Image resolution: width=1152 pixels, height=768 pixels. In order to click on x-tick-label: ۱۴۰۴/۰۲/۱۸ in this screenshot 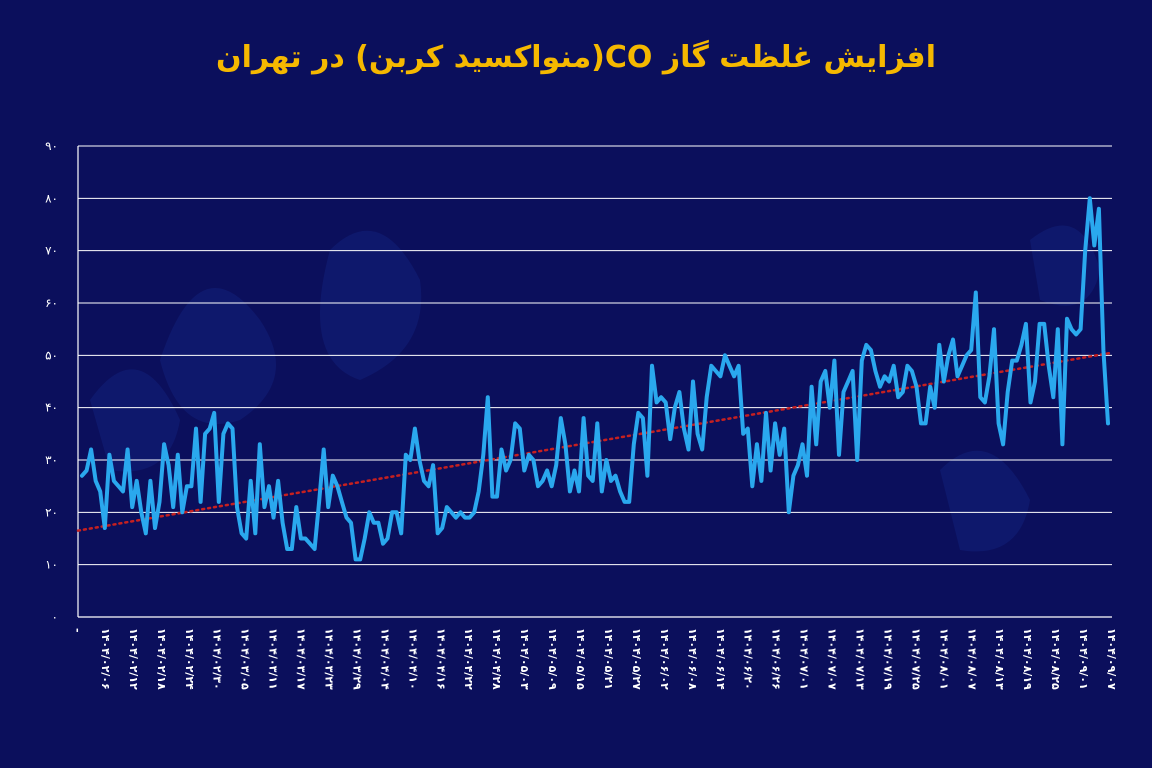, I will do `click(161, 659)`.